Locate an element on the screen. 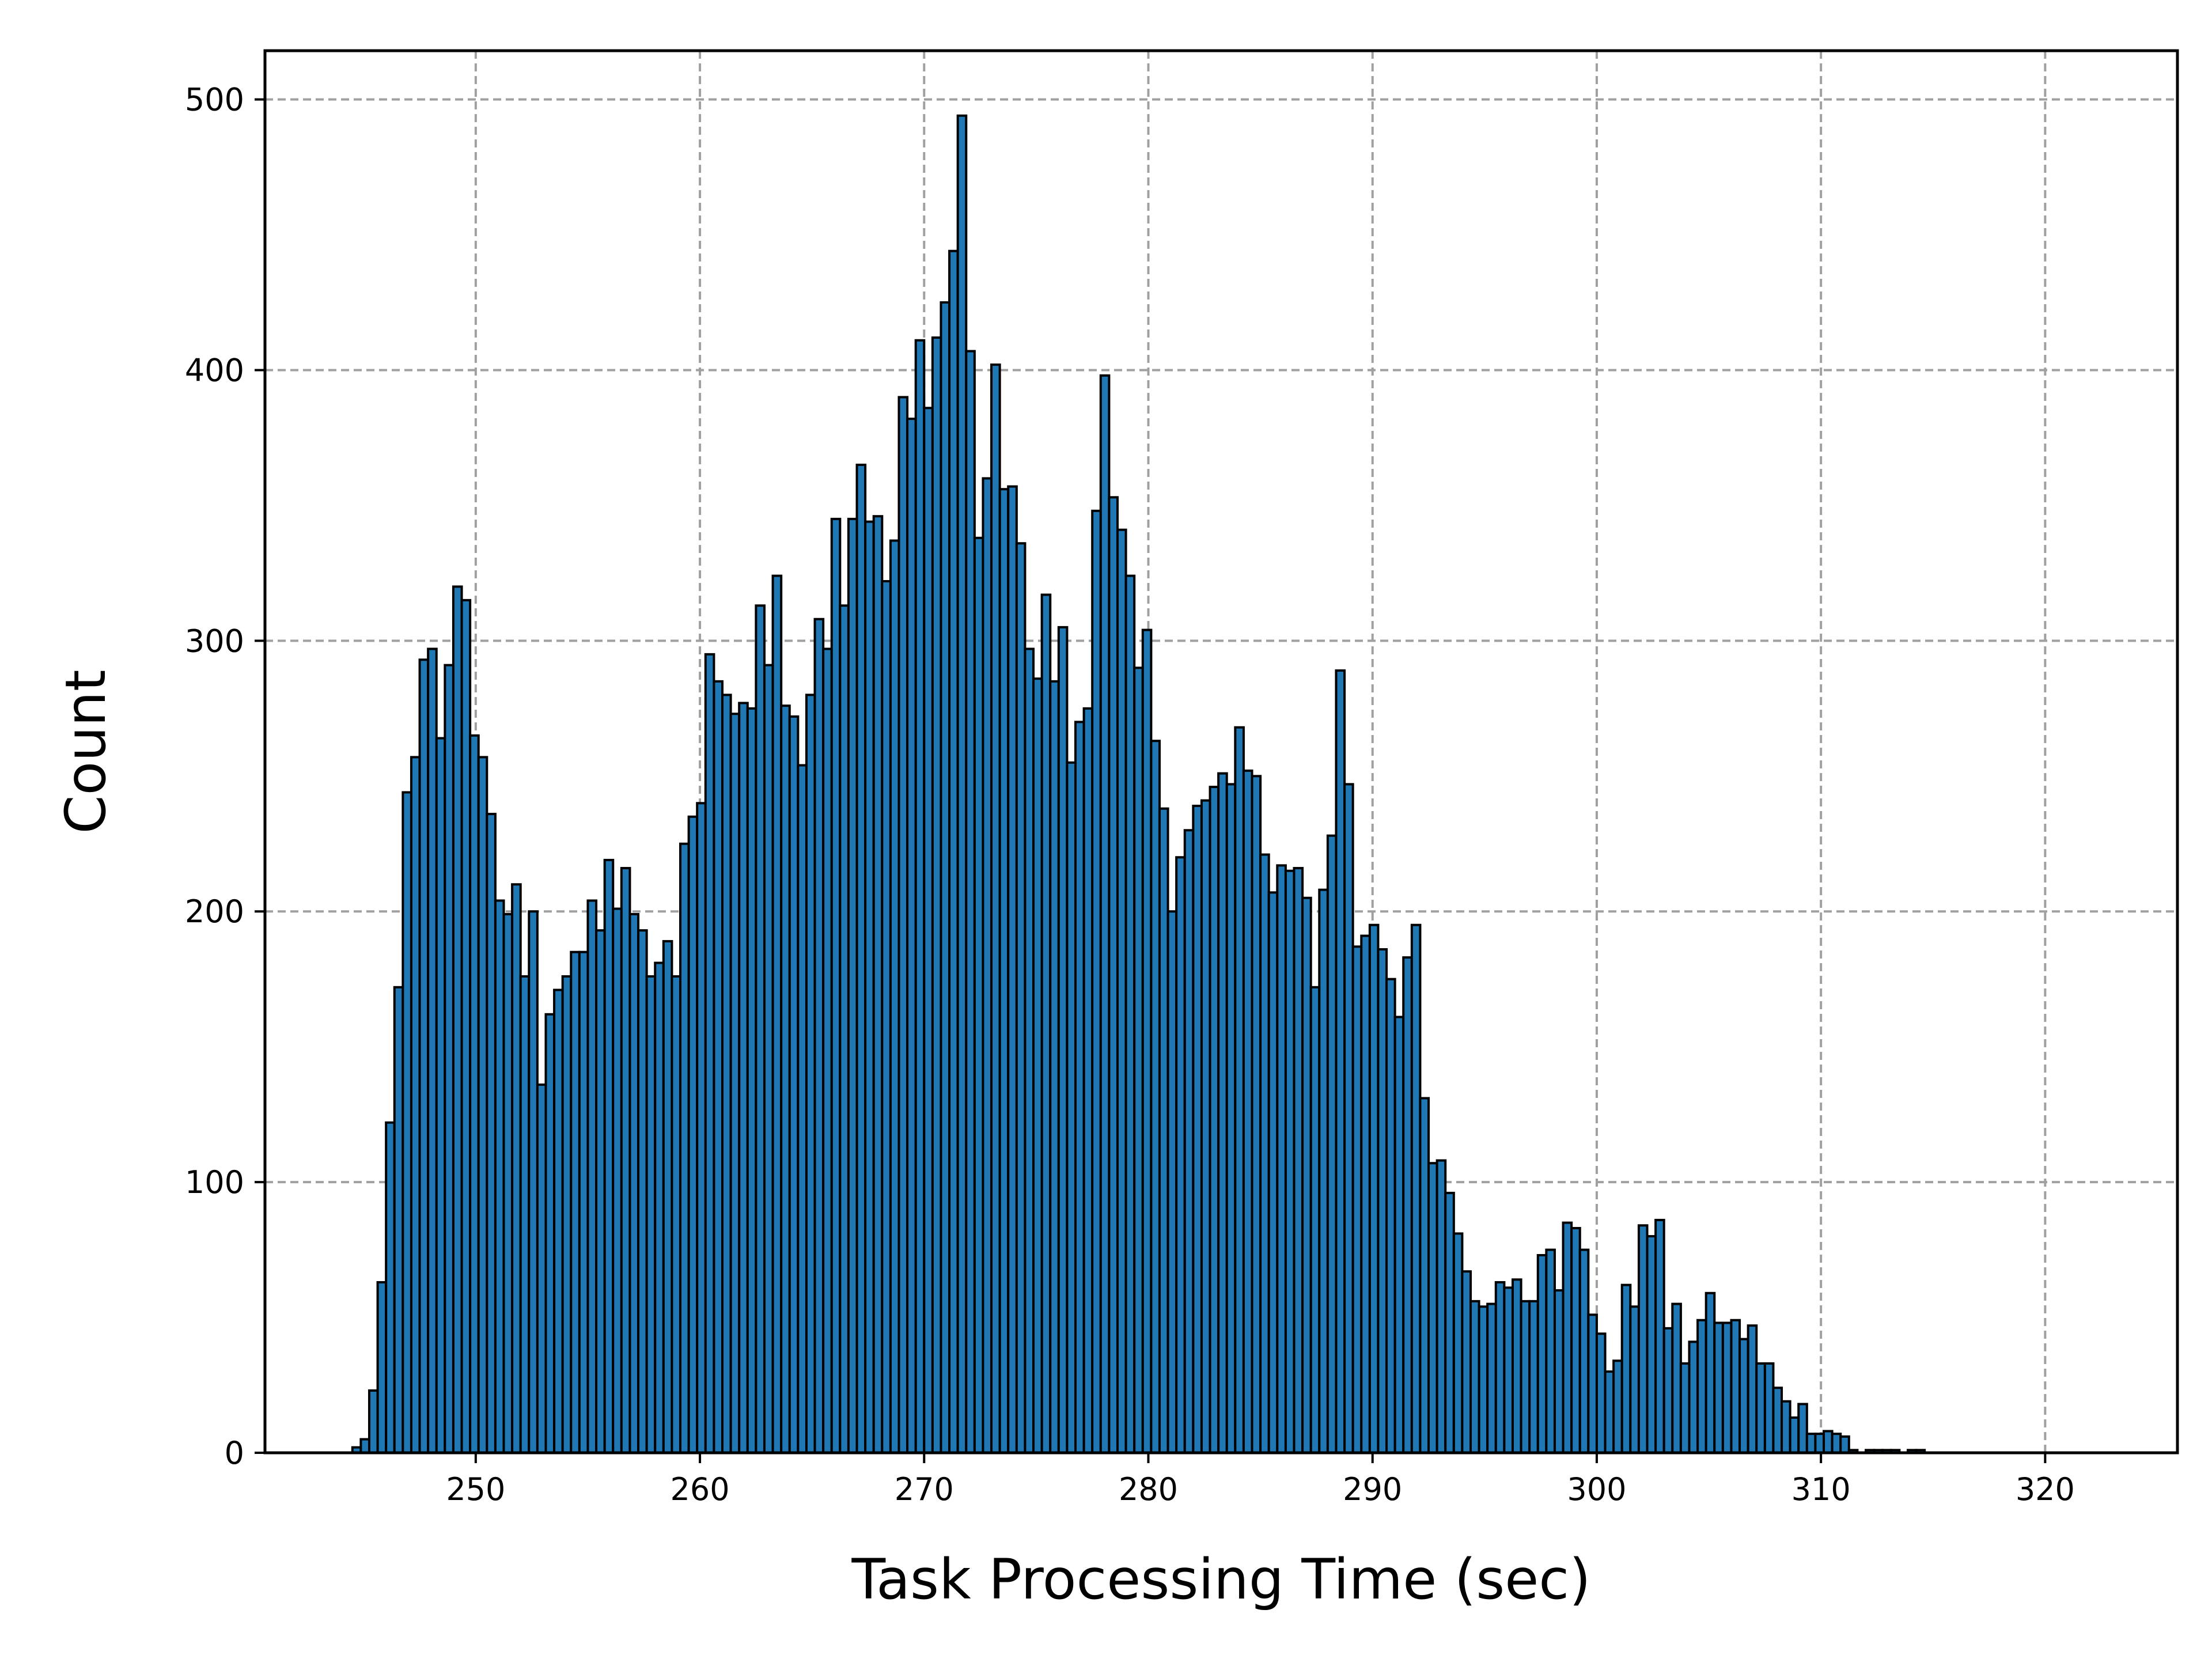 This screenshot has width=2212, height=1659. y-tick-label: 200 is located at coordinates (214, 911).